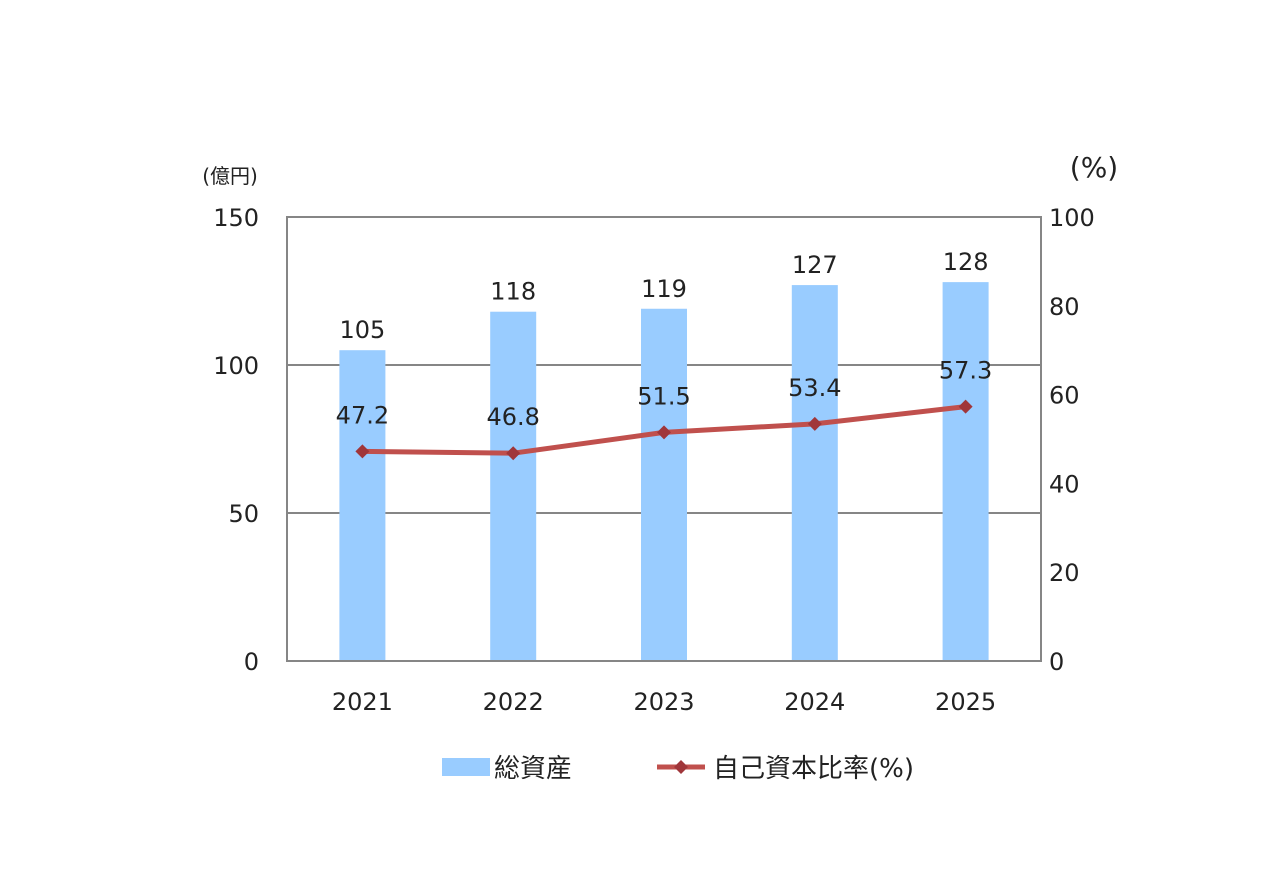 Image resolution: width=1263 pixels, height=891 pixels. Describe the element at coordinates (1056, 662) in the screenshot. I see `right-axis-tick: 0` at that location.